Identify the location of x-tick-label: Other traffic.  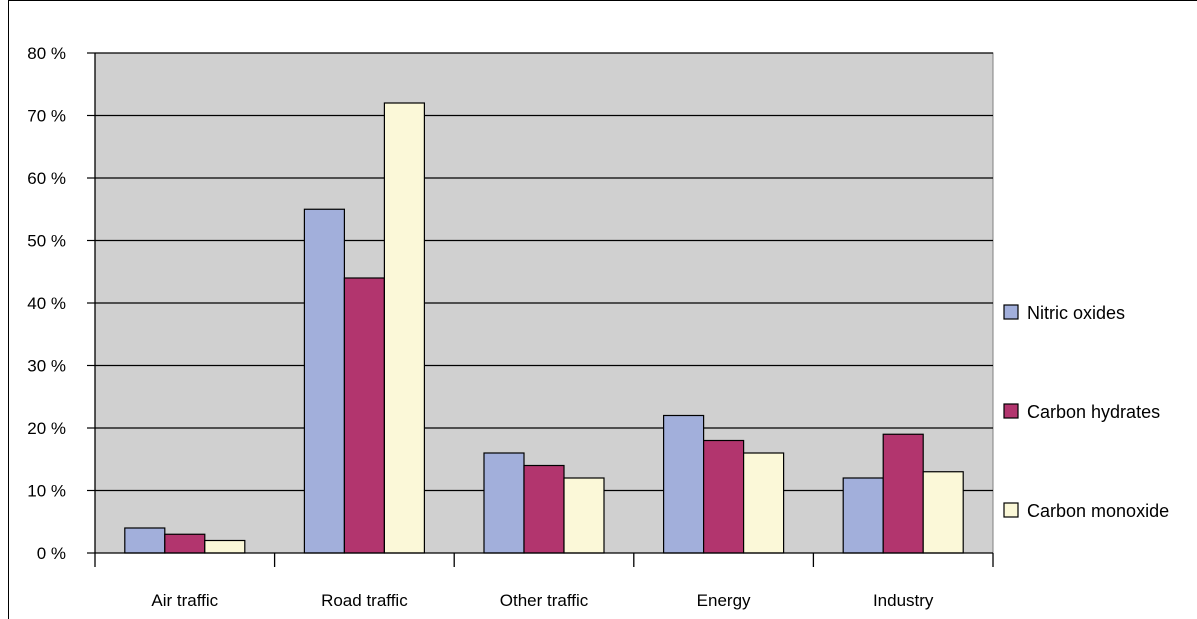
(544, 600).